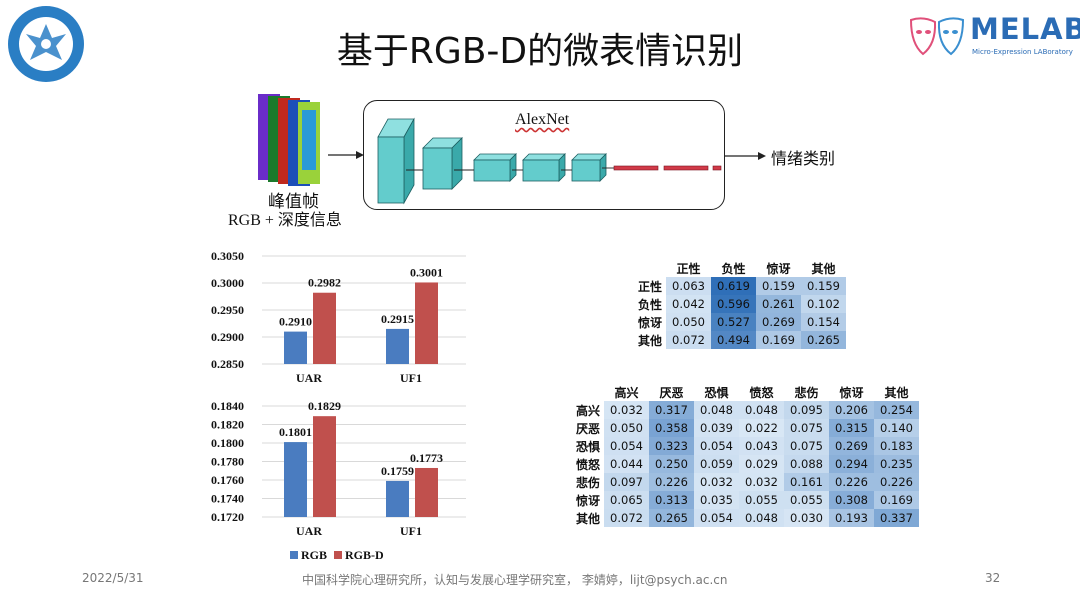  What do you see at coordinates (851, 428) in the screenshot?
I see `heatmap-cell: 0.315` at bounding box center [851, 428].